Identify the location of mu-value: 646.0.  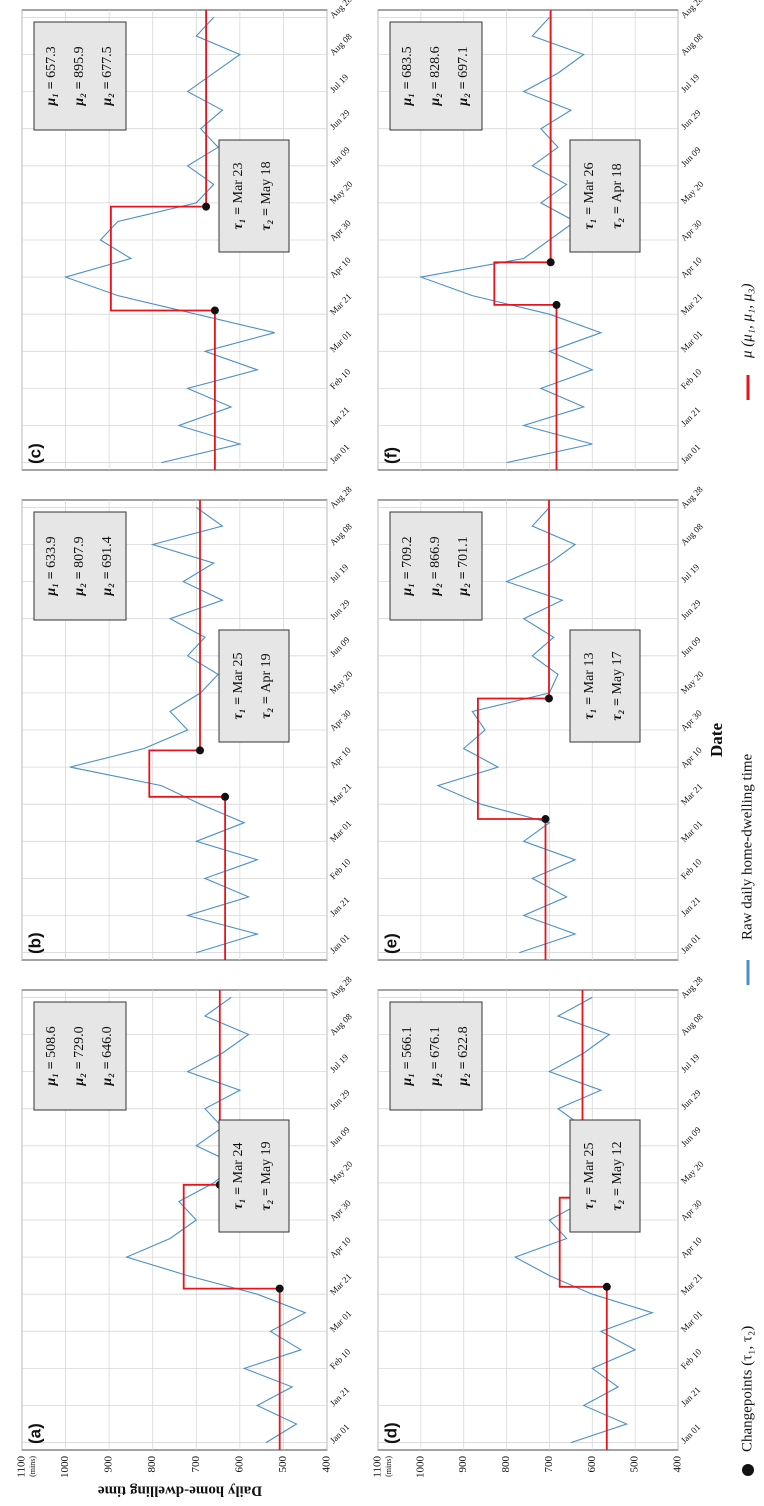
(107, 1042).